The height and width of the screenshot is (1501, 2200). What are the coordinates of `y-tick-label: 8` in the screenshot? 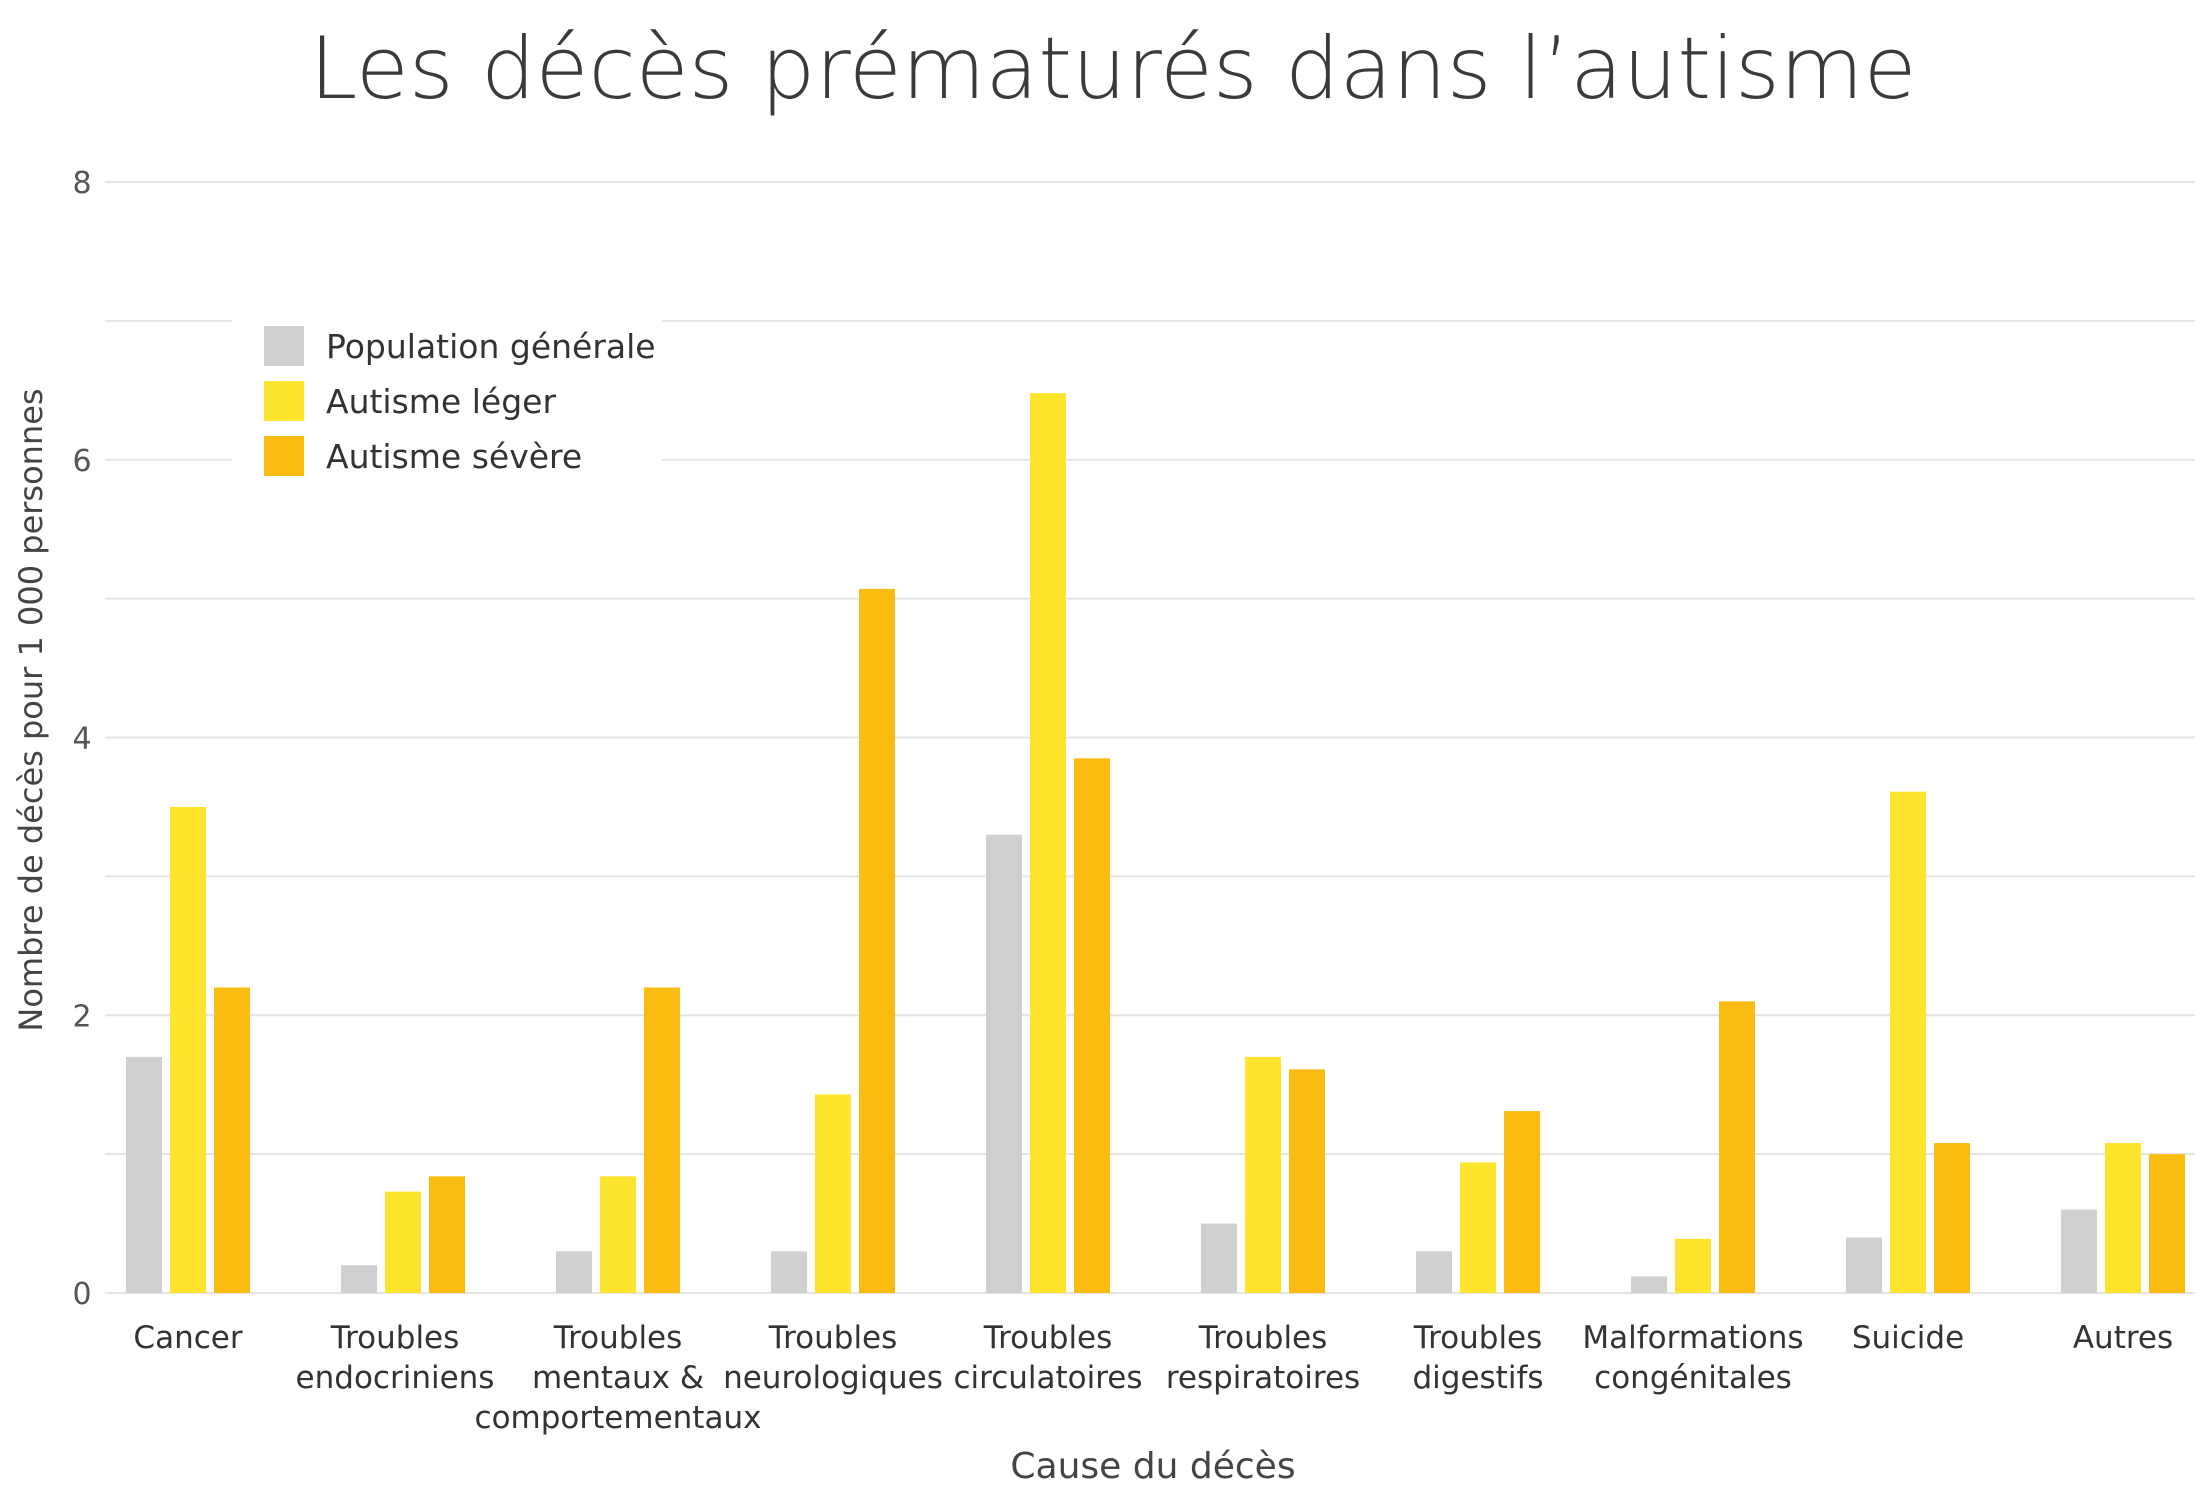 It's located at (81, 183).